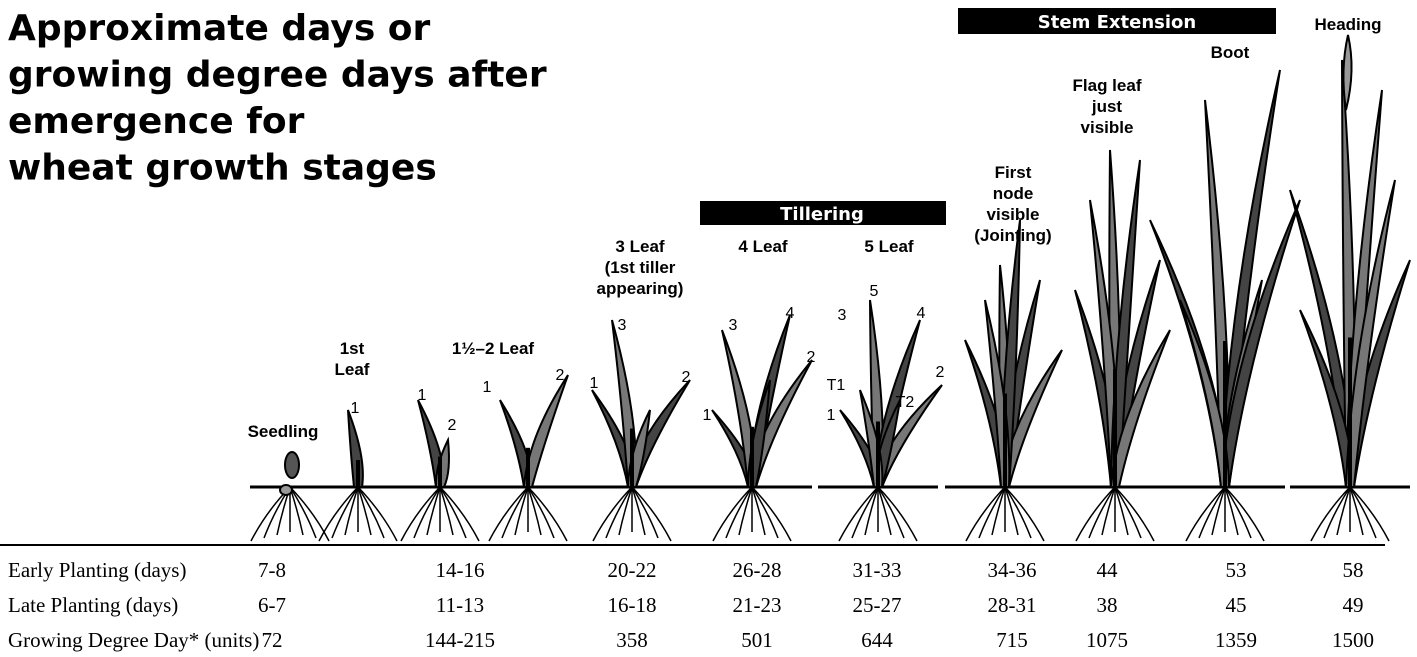  I want to click on leaf-number: 3, so click(622, 325).